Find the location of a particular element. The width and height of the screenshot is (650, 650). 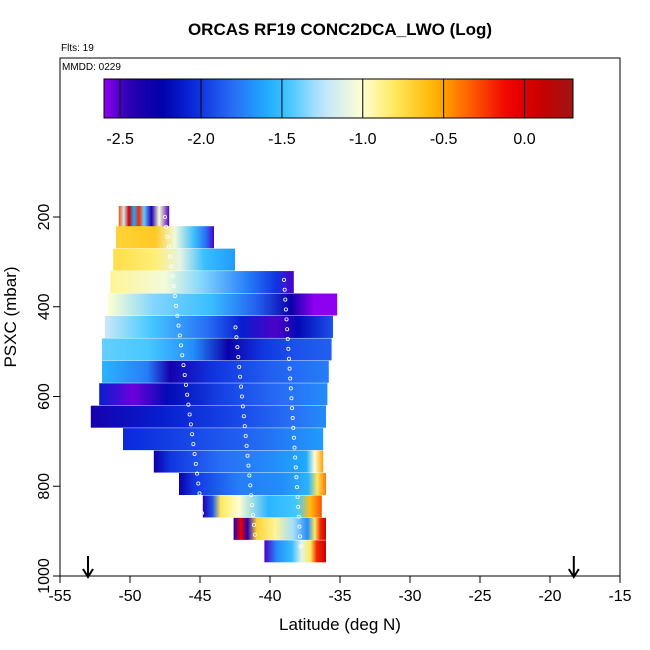

arrow-down-icon is located at coordinates (88, 567).